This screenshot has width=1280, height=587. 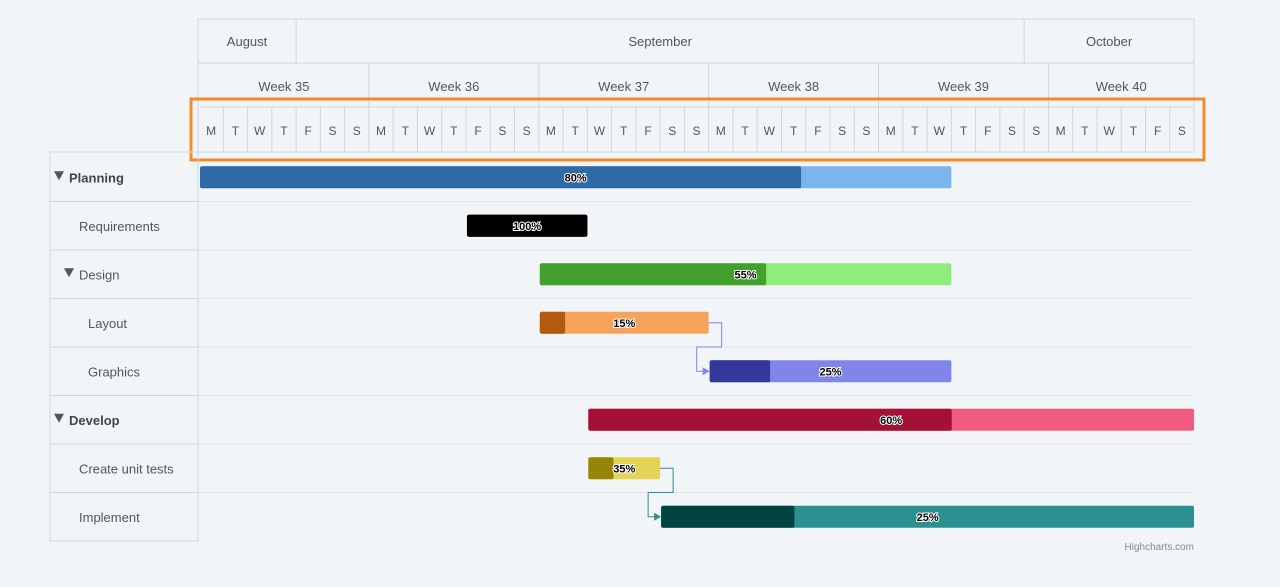 What do you see at coordinates (576, 178) in the screenshot?
I see `task-data-label: 80%` at bounding box center [576, 178].